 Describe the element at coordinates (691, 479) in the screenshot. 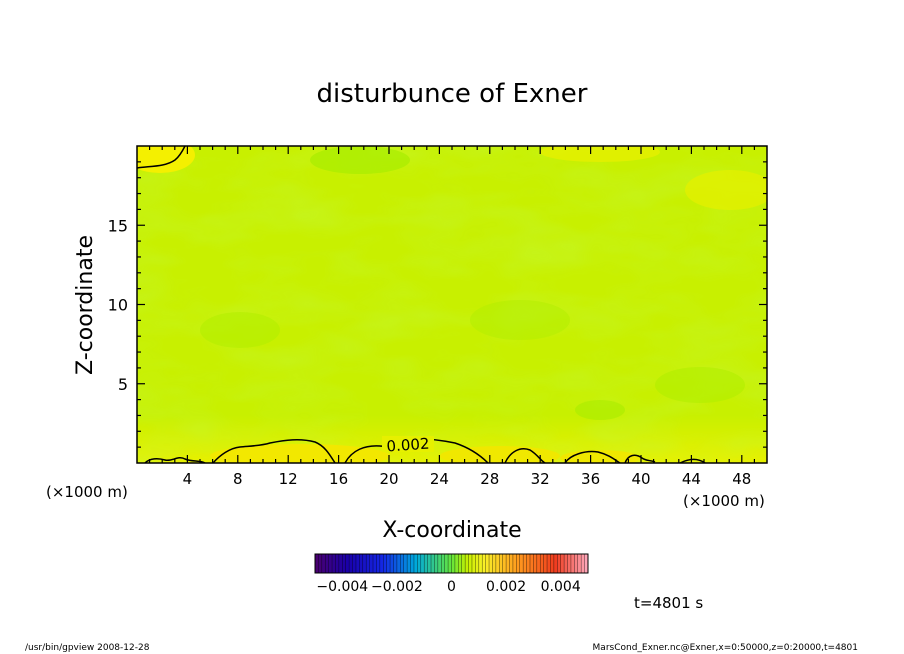

I see `x-tick-label: 44` at that location.